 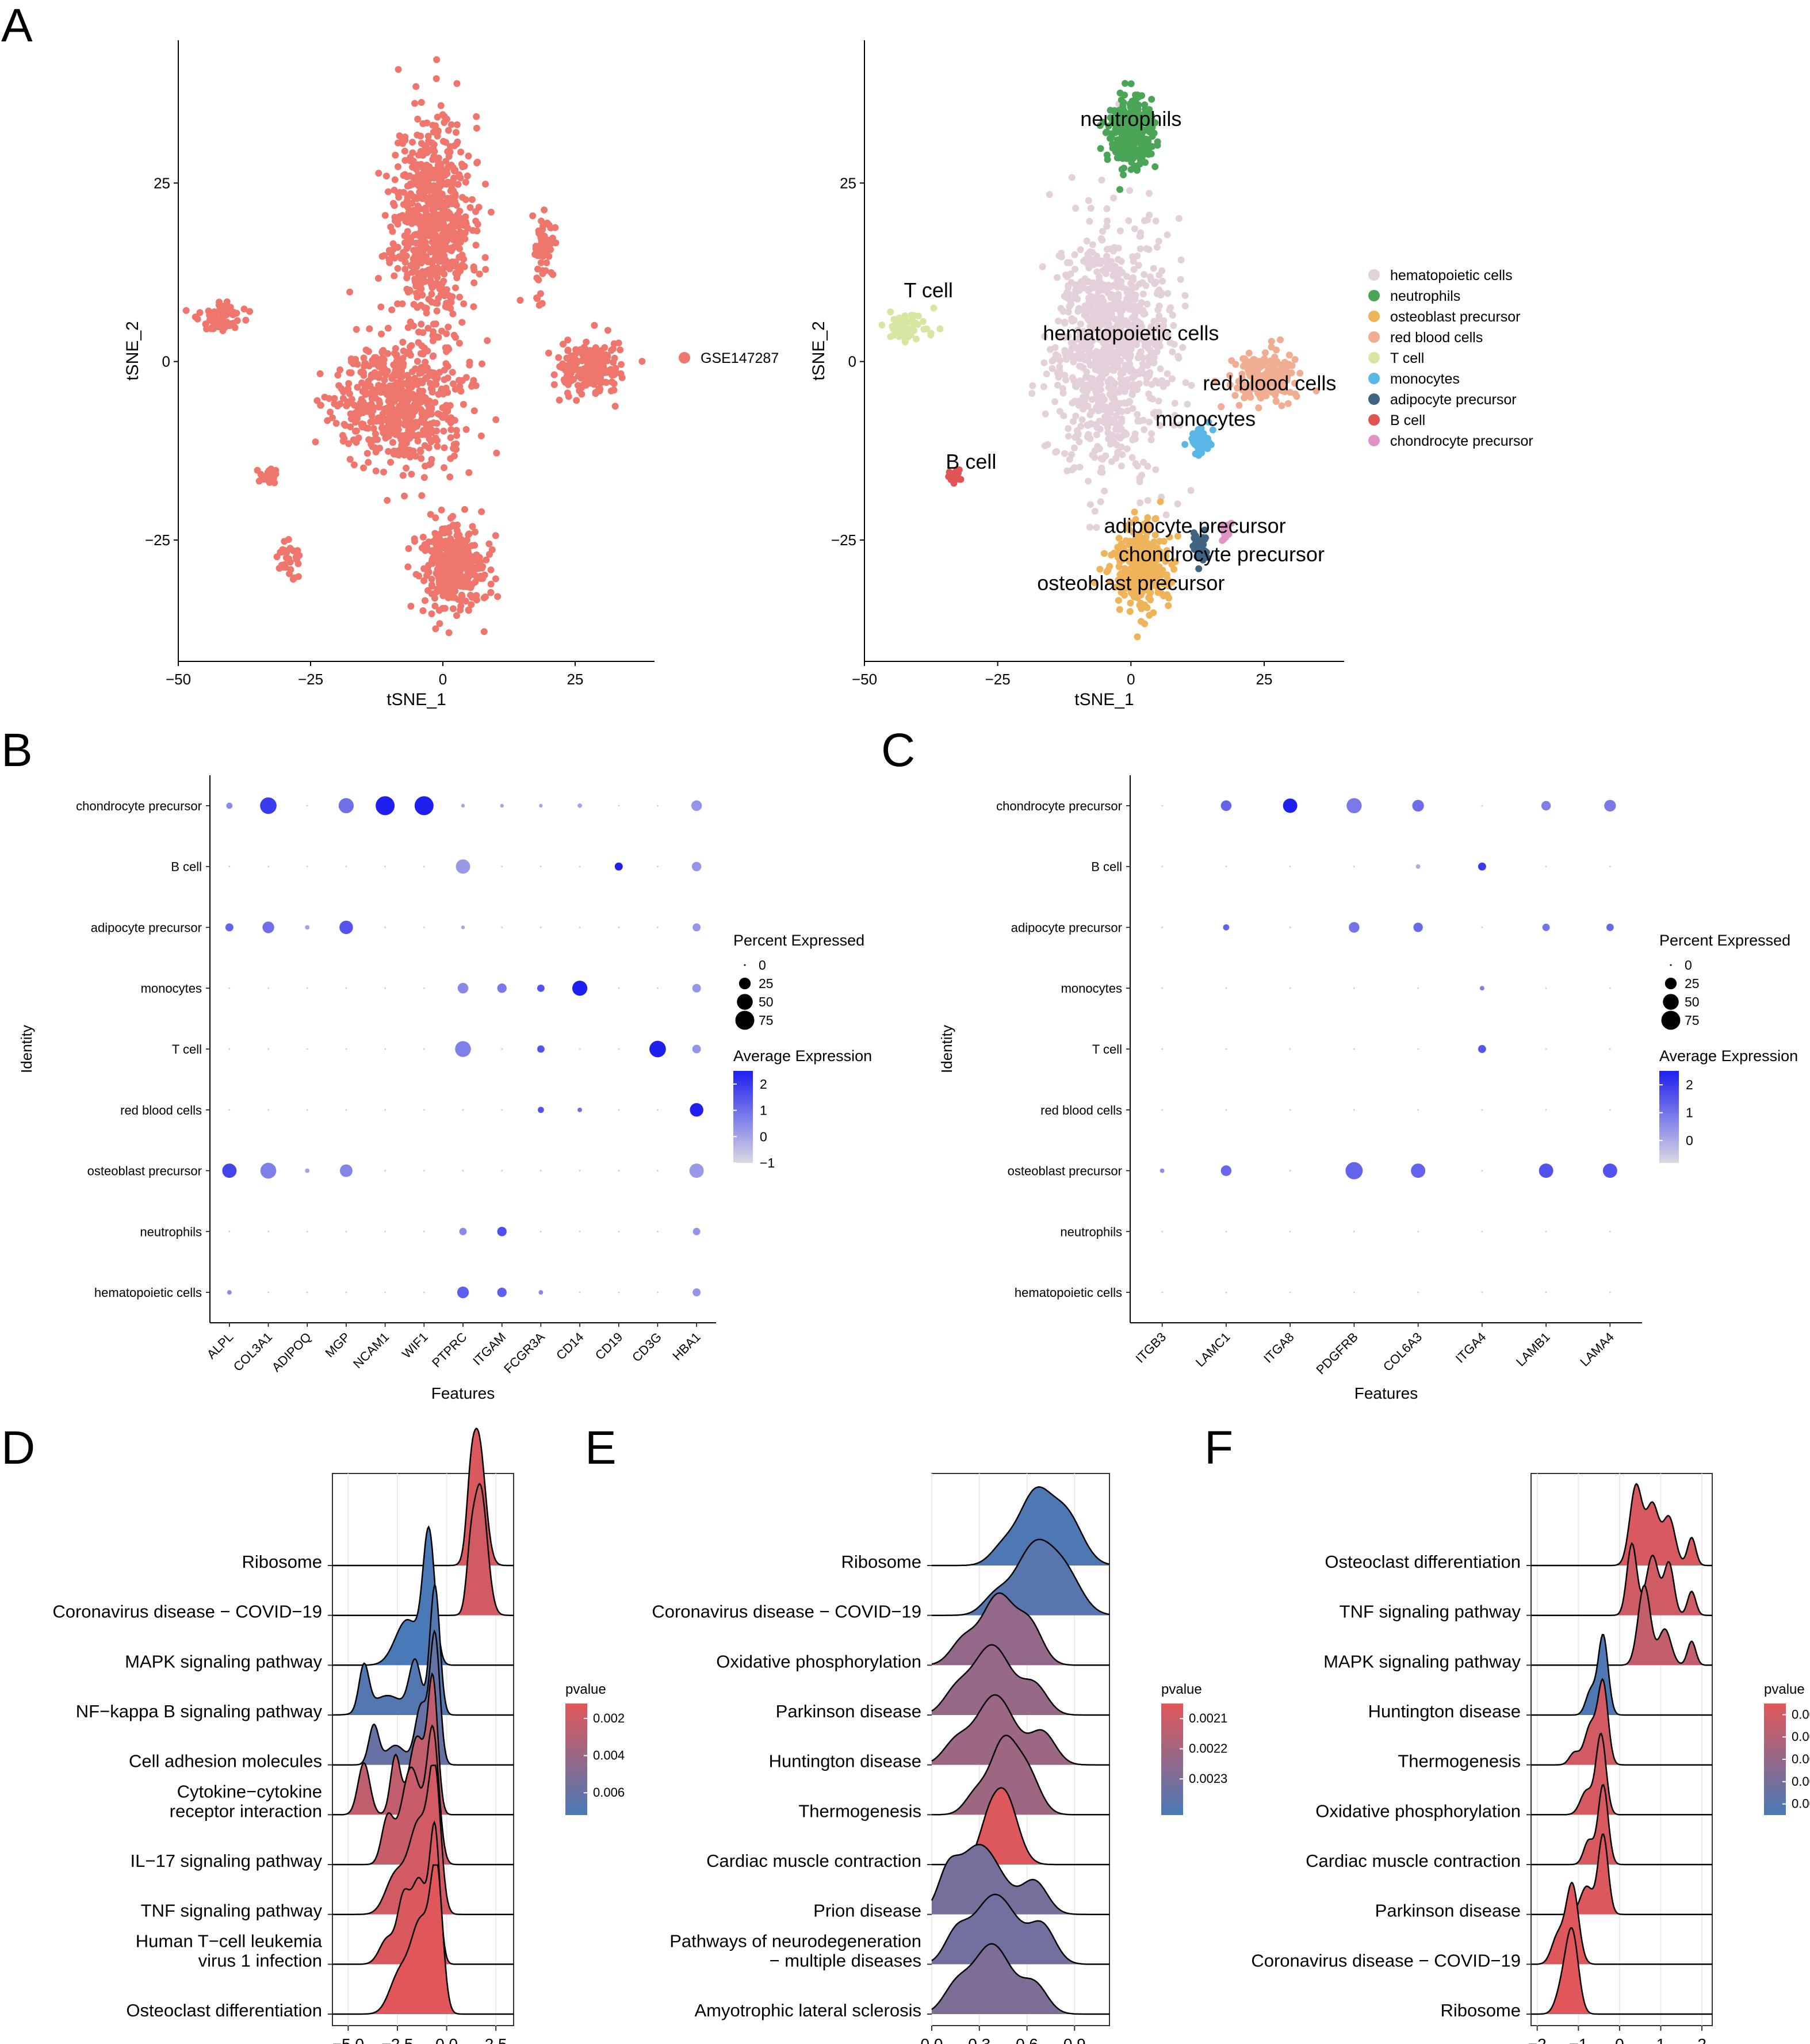 I want to click on tsne-a-right-cluster-label: monocytes, so click(x=1206, y=419).